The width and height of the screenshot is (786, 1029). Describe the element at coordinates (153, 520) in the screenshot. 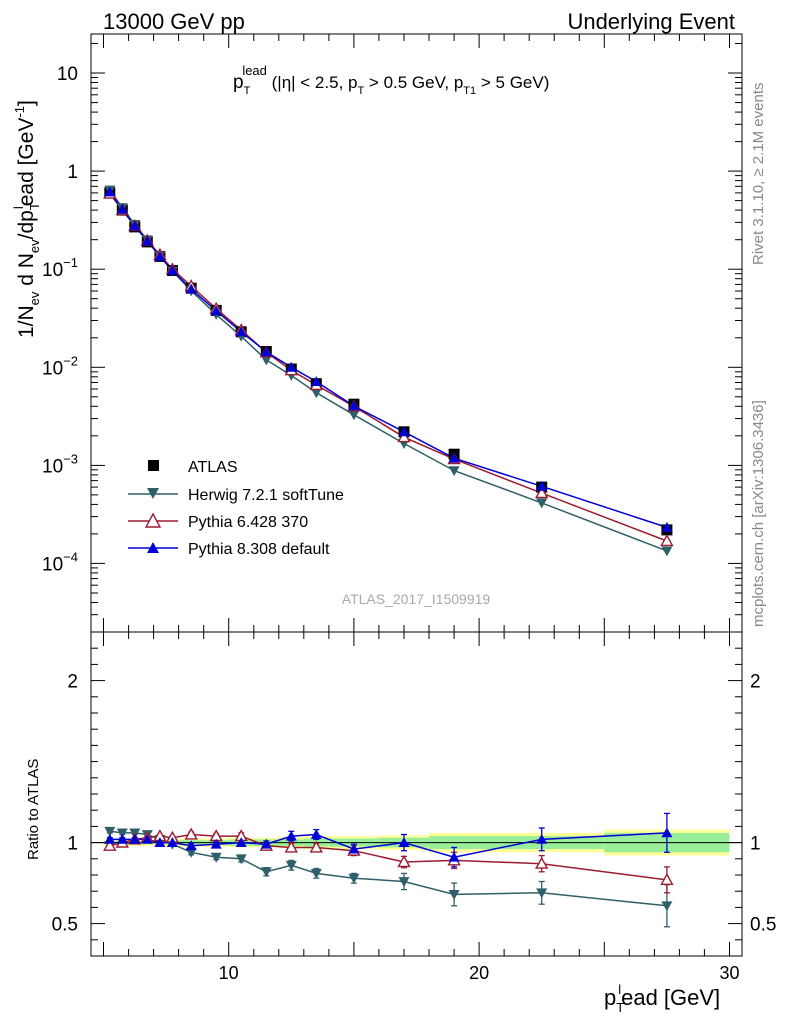

I see `legend-marker-pythia6` at that location.